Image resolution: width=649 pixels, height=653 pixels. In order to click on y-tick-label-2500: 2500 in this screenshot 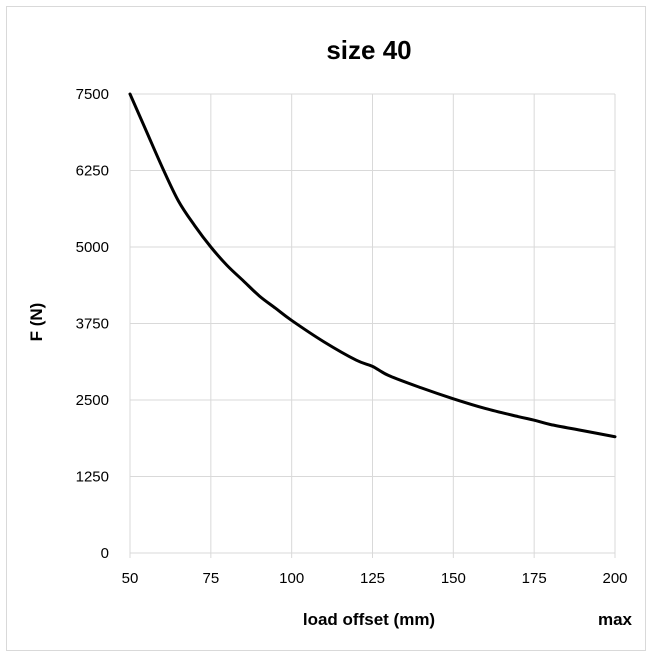, I will do `click(92, 400)`.